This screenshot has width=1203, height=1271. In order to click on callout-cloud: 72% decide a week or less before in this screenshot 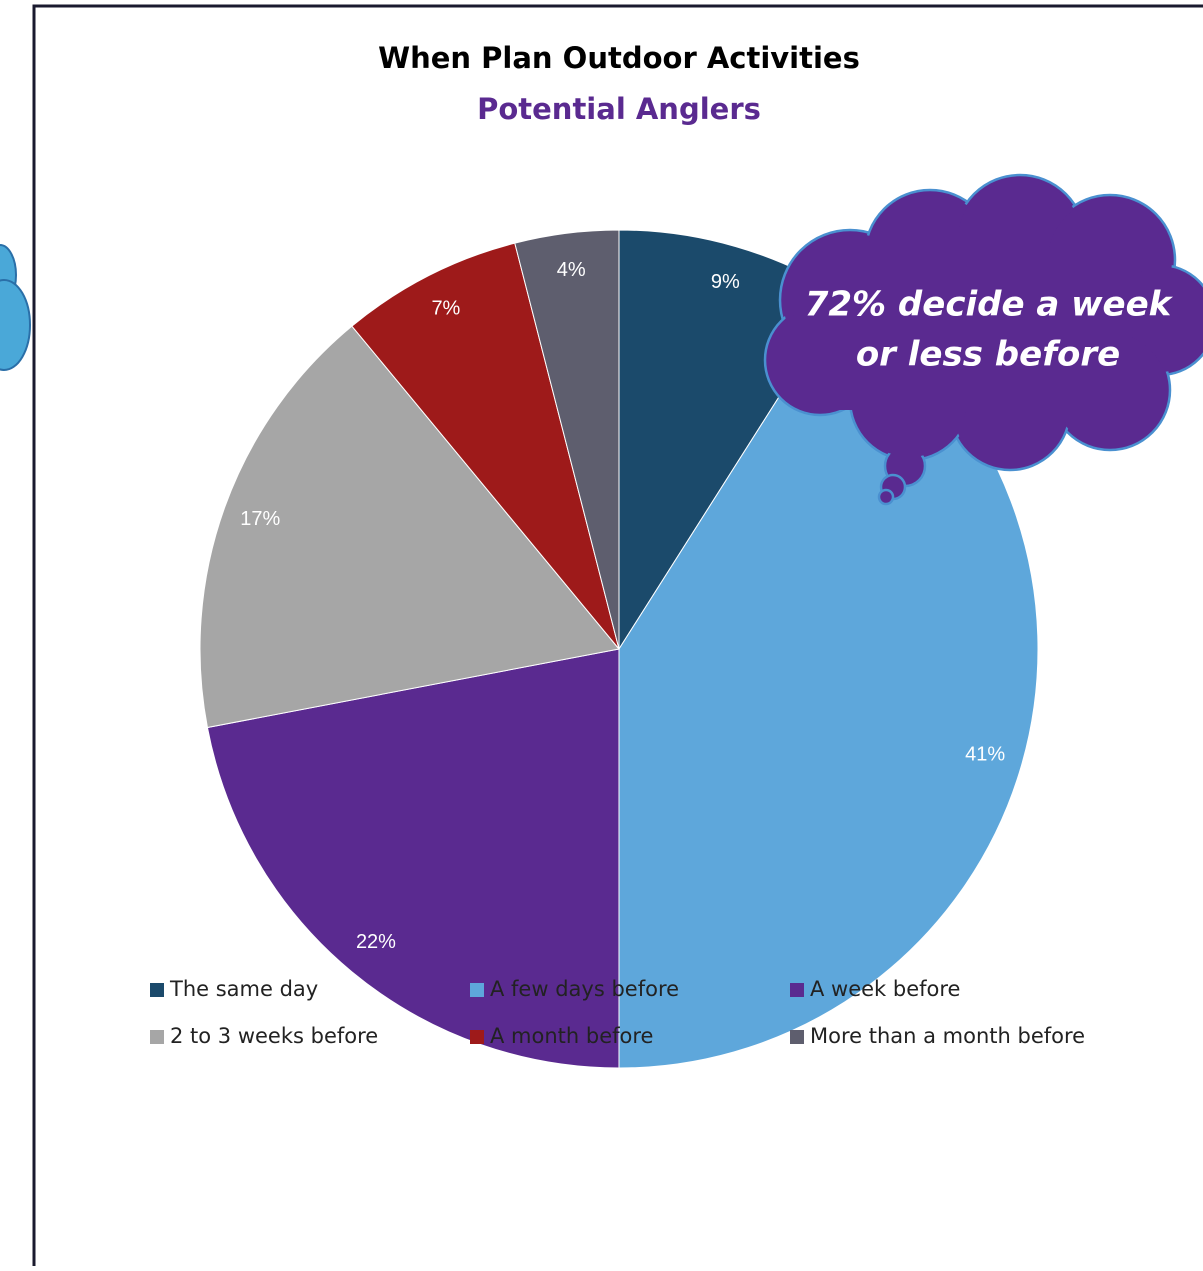, I will do `click(983, 339)`.